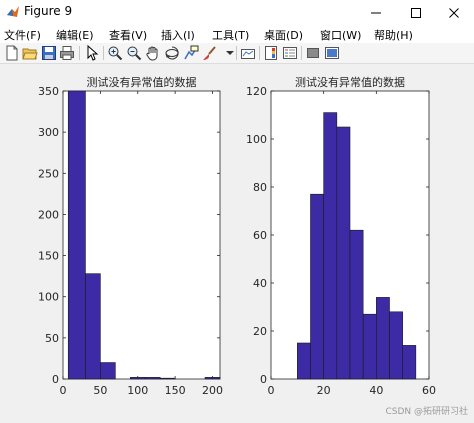 This screenshot has height=423, width=474. I want to click on menu-edit: 编辑(E), so click(75, 35).